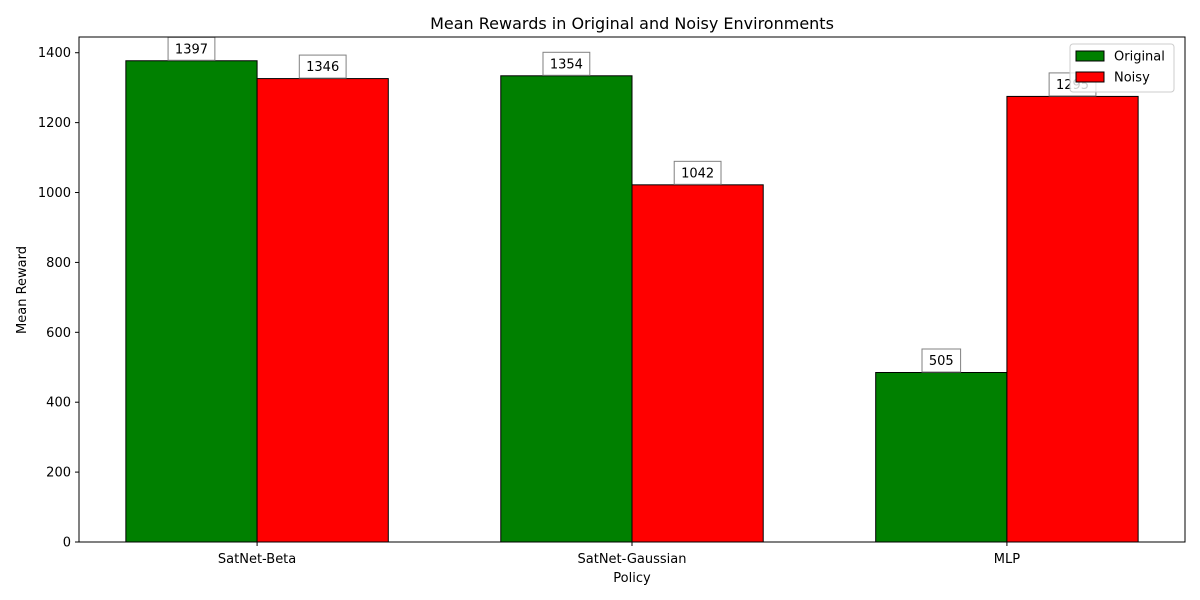 The width and height of the screenshot is (1200, 600). Describe the element at coordinates (54, 123) in the screenshot. I see `y-tick-label: 1200` at that location.